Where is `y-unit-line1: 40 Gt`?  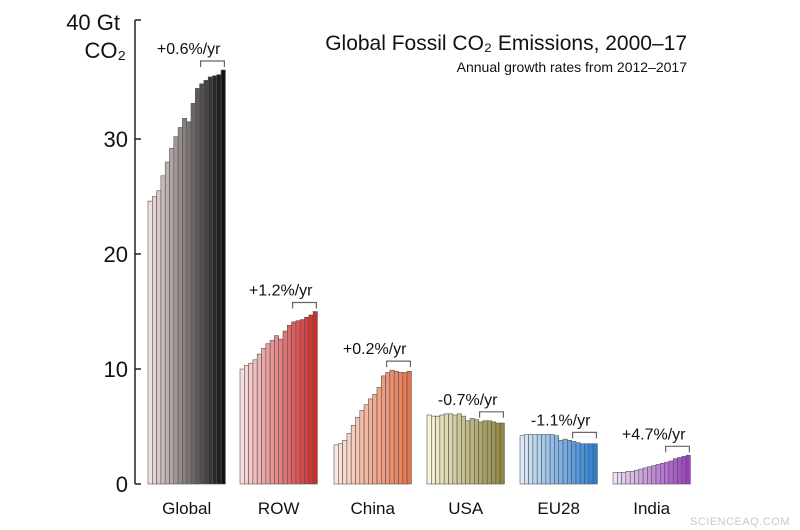 y-unit-line1: 40 Gt is located at coordinates (93, 22).